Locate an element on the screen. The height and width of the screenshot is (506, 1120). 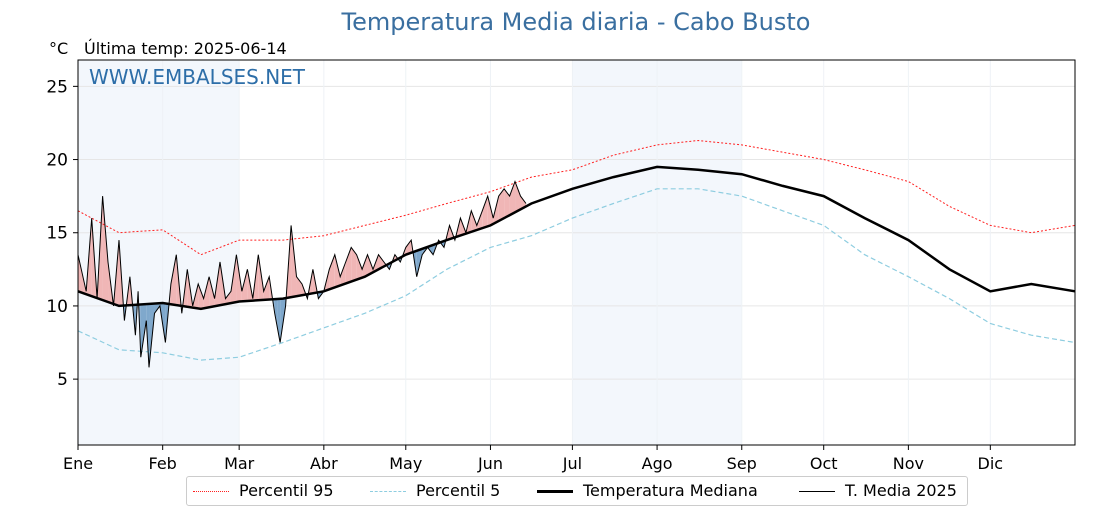
legend-label-p5: Percentil 5 is located at coordinates (458, 490).